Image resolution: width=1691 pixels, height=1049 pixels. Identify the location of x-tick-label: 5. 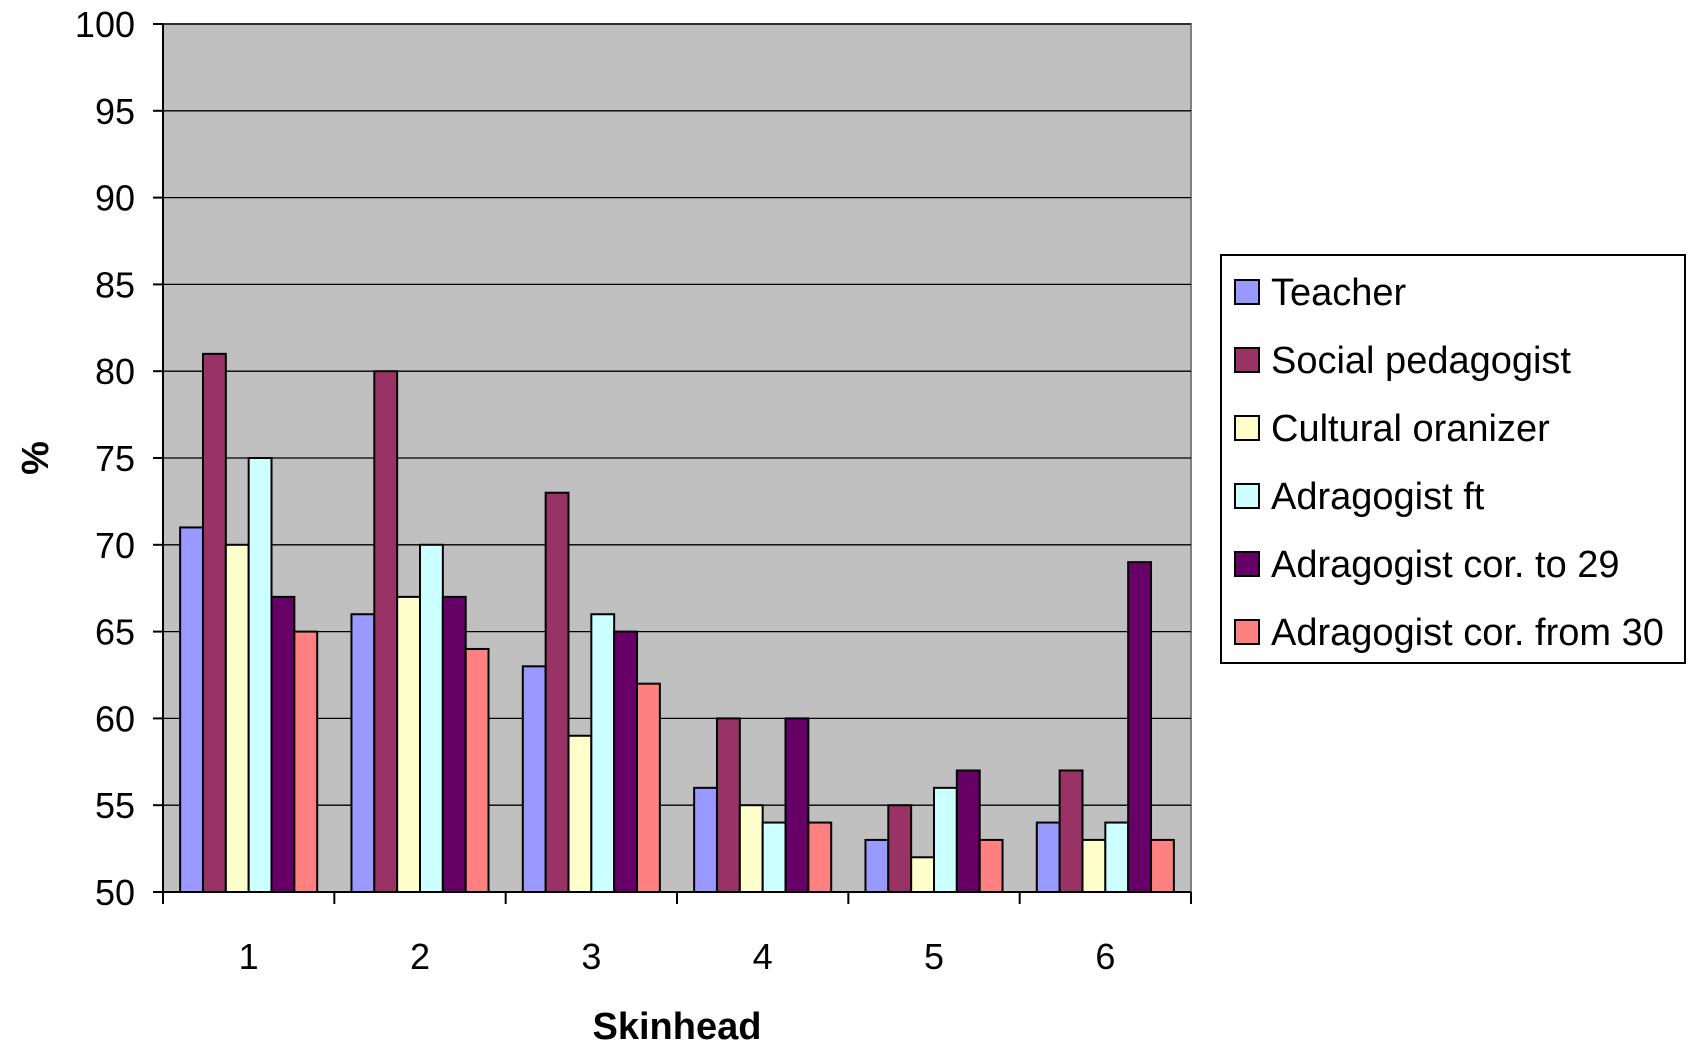
(934, 956).